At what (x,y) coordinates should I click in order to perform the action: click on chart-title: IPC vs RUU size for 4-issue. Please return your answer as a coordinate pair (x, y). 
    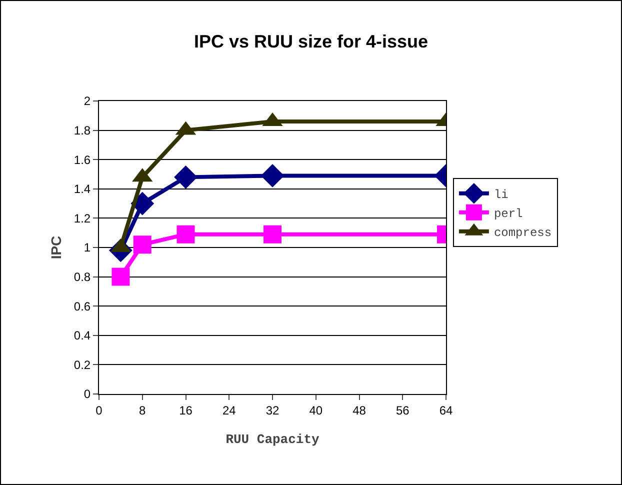
    Looking at the image, I should click on (311, 41).